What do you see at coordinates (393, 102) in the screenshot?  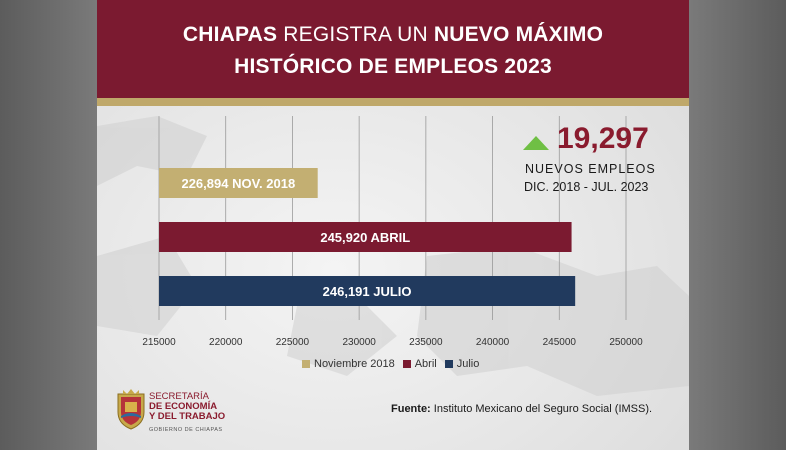 I see `header-gold-stripe` at bounding box center [393, 102].